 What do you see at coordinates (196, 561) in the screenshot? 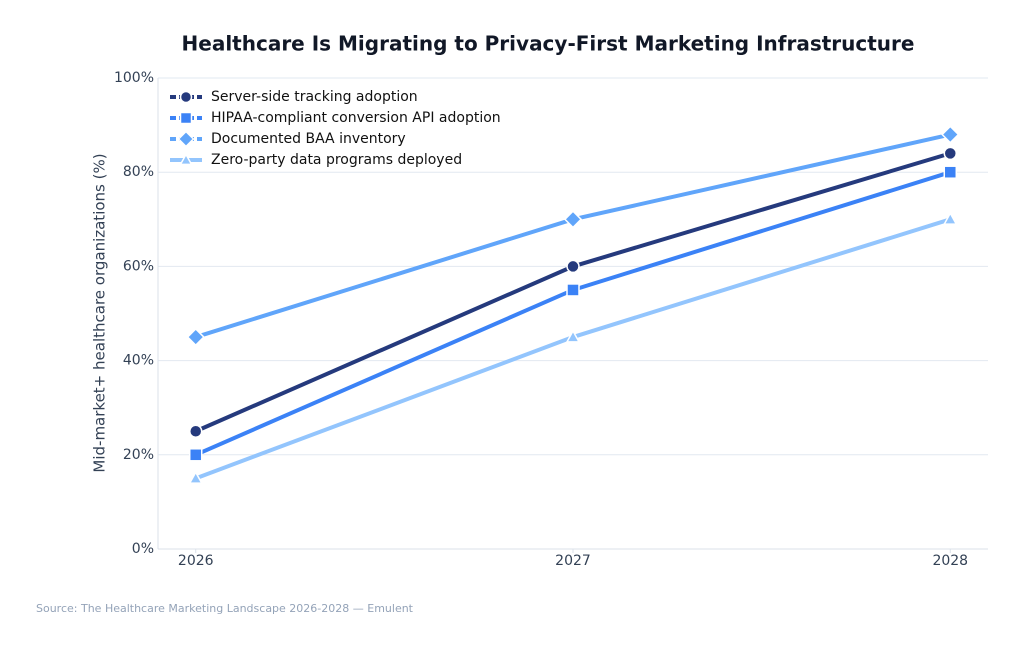
I see `x-tick-label: 2026` at bounding box center [196, 561].